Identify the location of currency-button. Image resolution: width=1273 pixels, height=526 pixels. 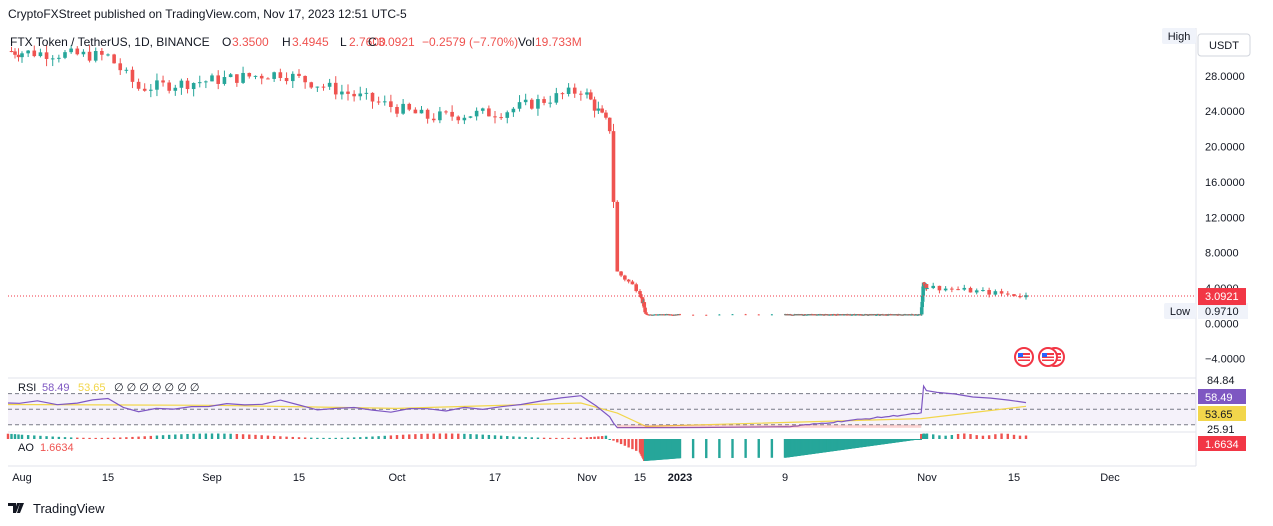
(1224, 45).